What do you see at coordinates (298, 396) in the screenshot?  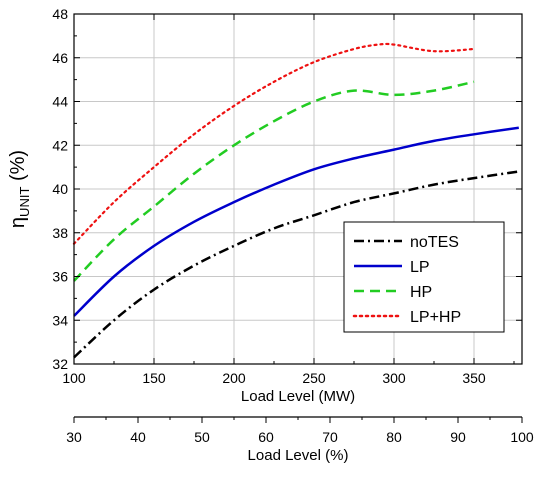 I see `x-axis-title: Load Level (MW)` at bounding box center [298, 396].